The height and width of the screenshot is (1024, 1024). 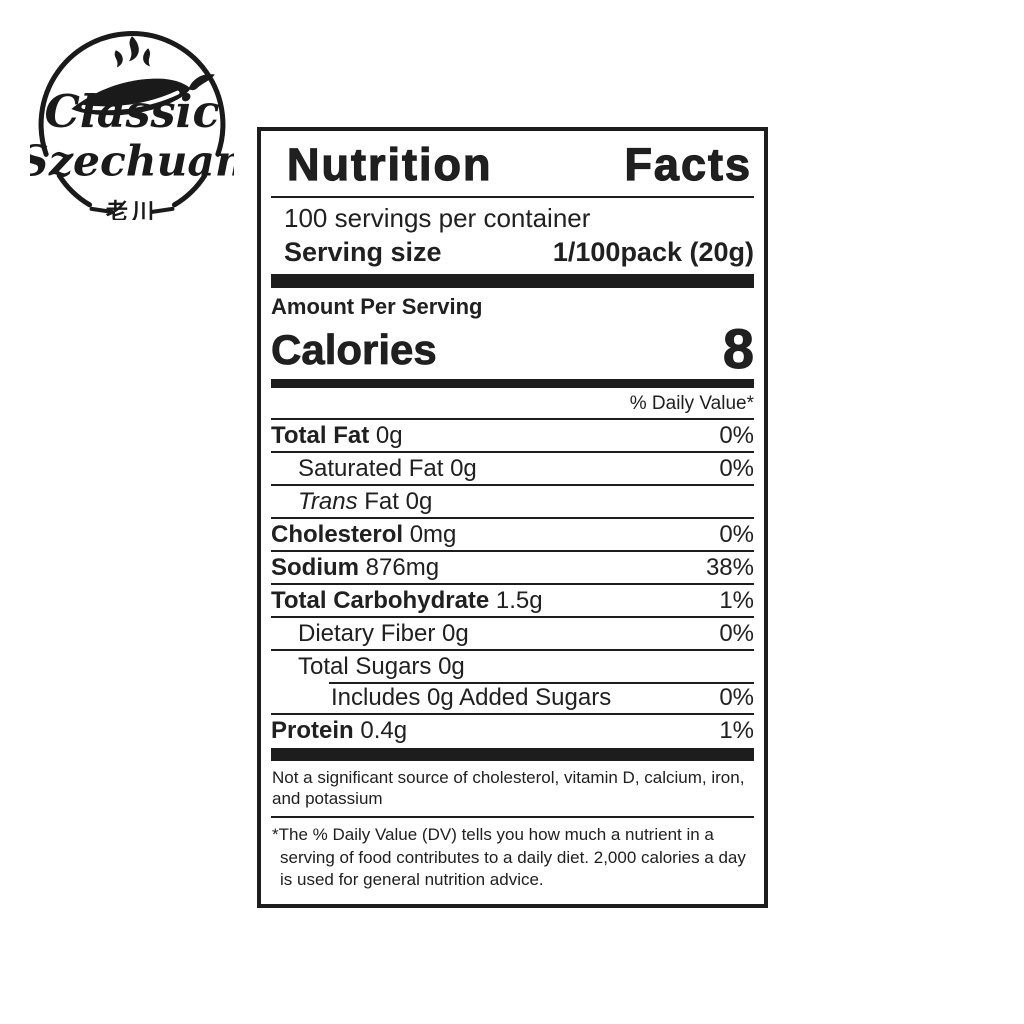 I want to click on dv-dietary-fiber: 0%, so click(x=736, y=633).